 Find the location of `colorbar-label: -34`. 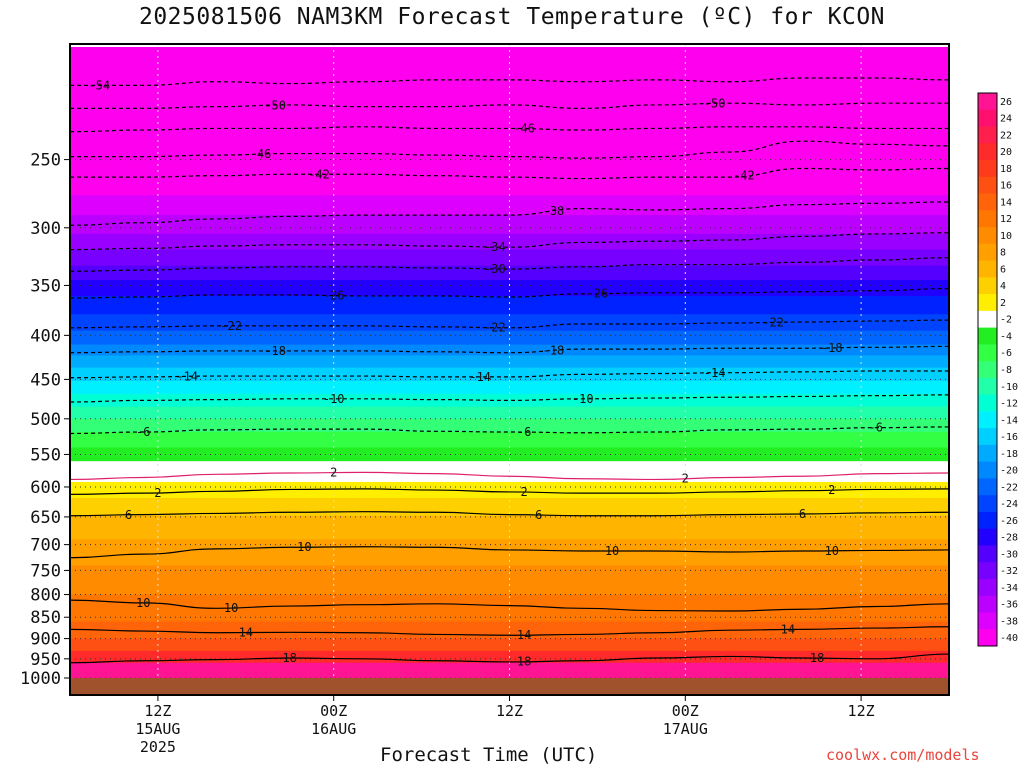

colorbar-label: -34 is located at coordinates (1009, 588).